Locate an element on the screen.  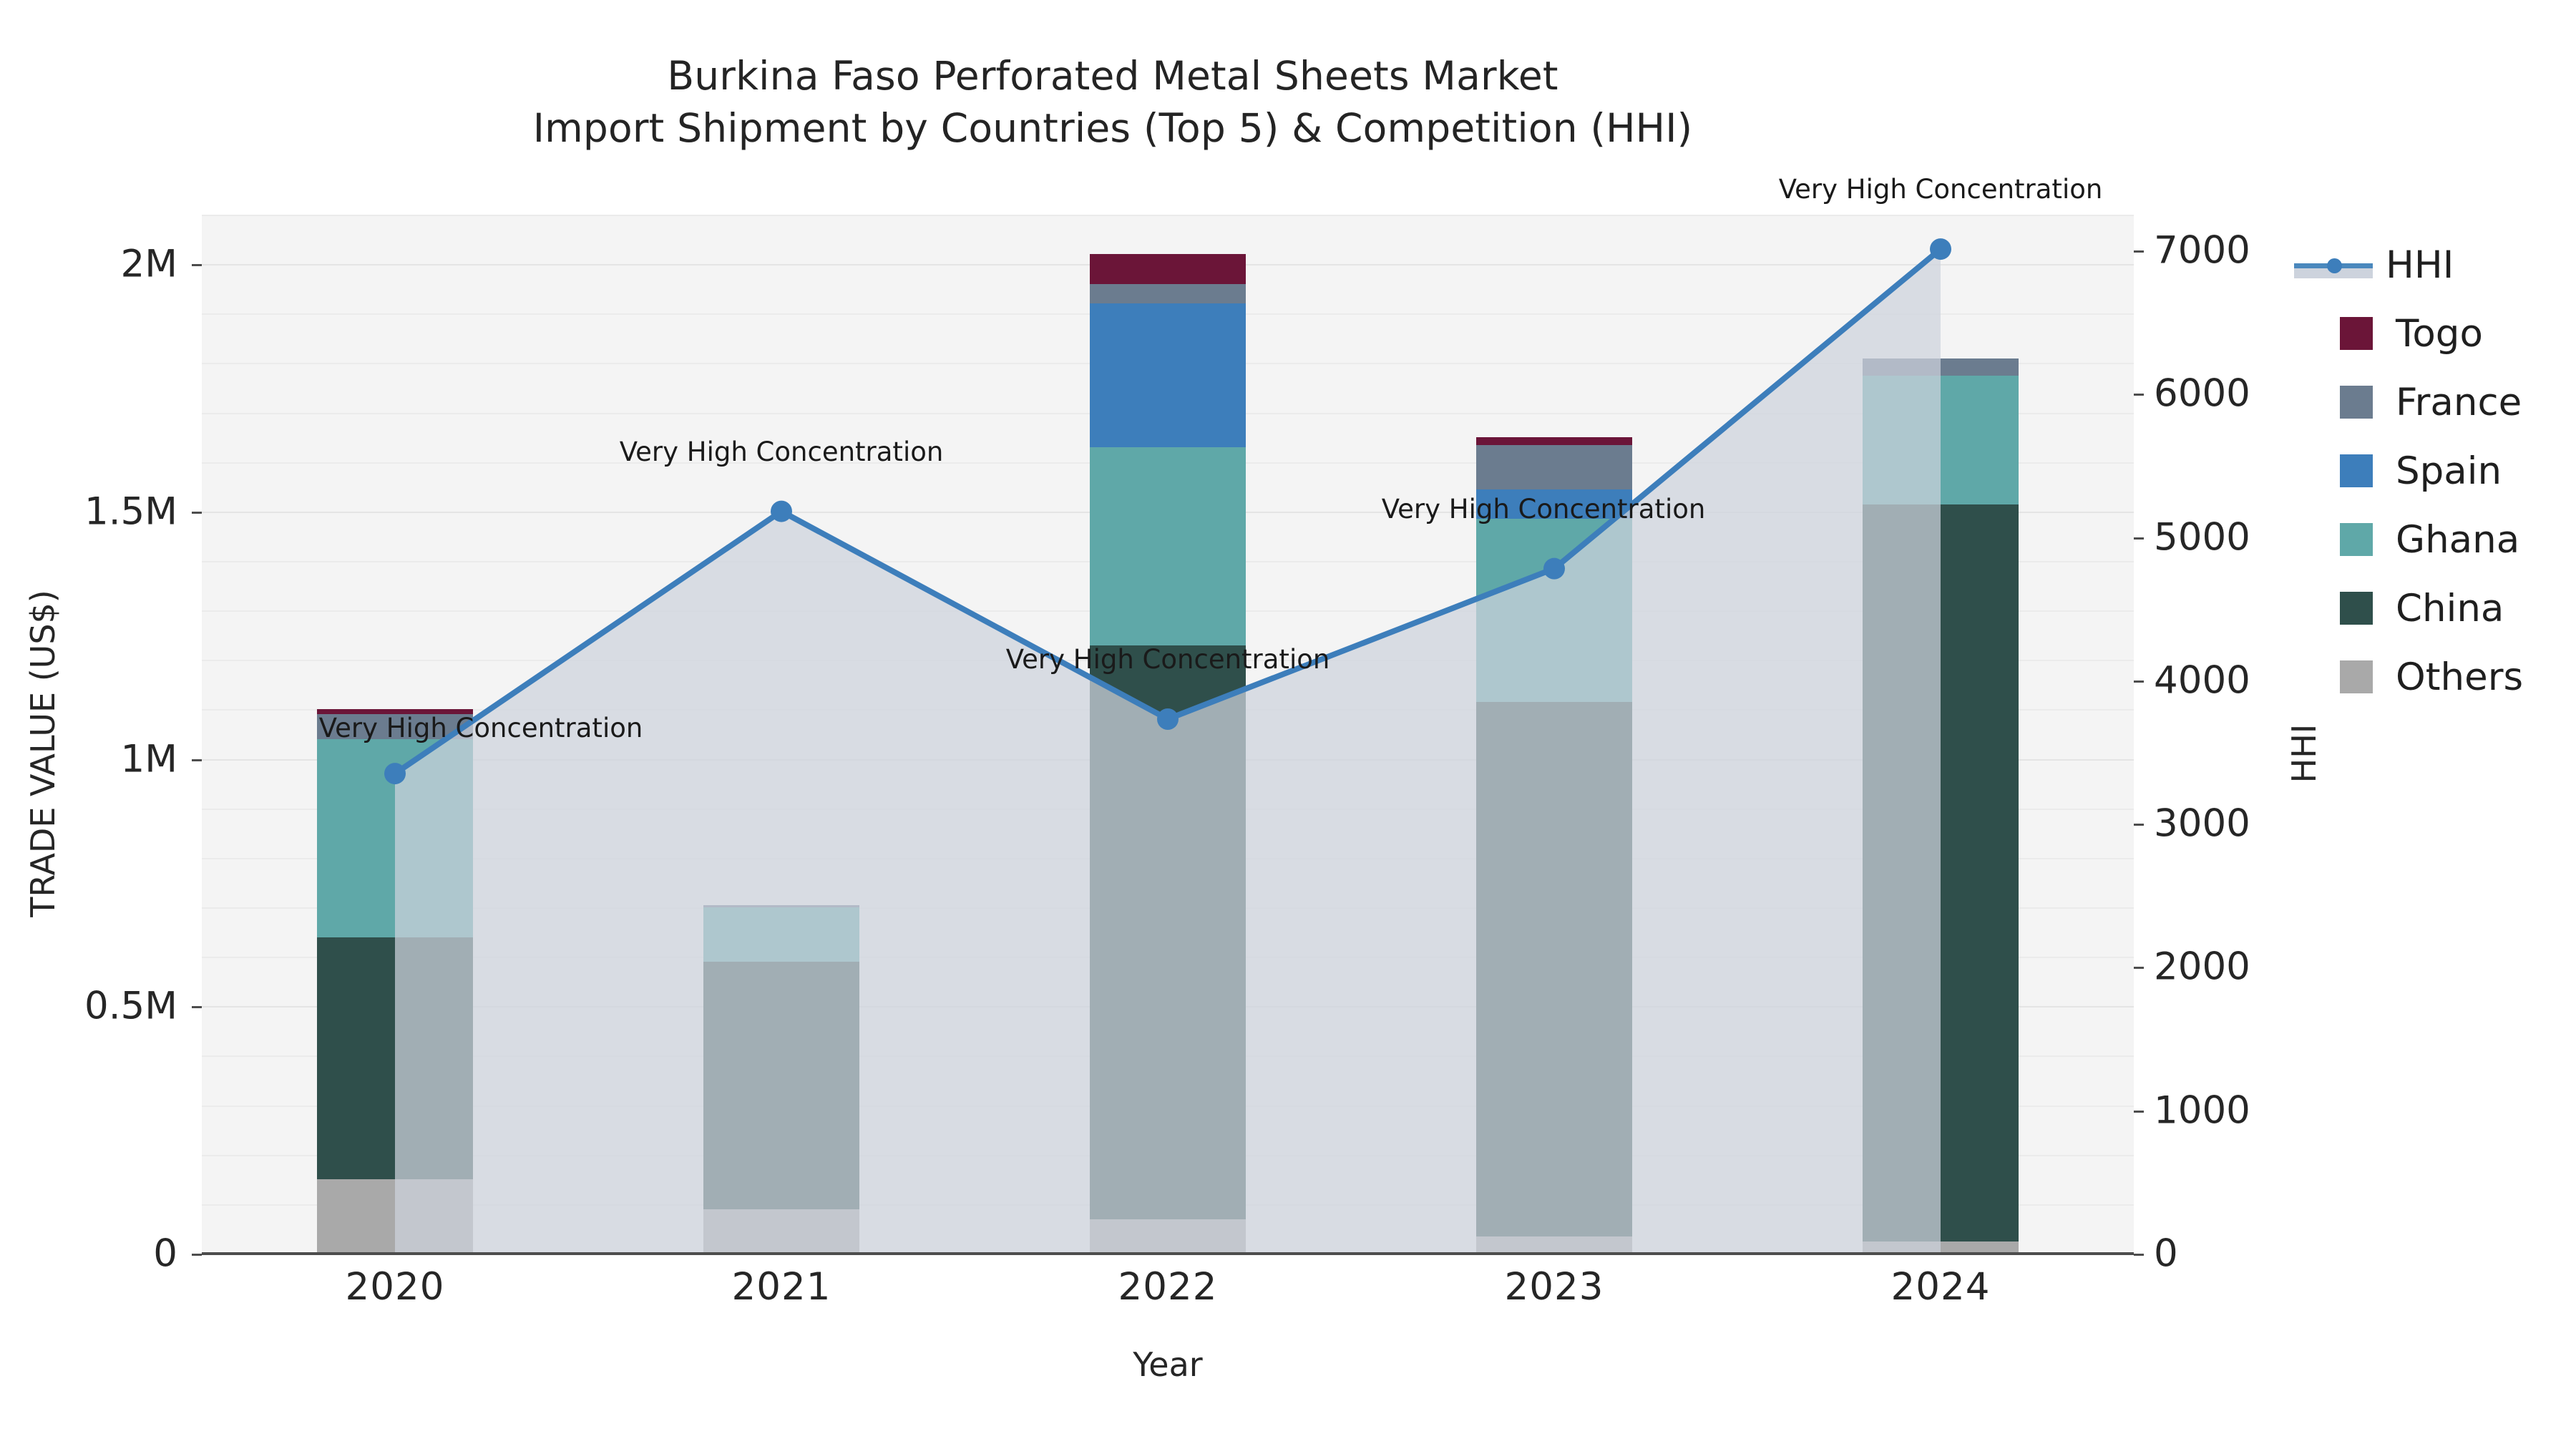
x-tick-2024: 2024 is located at coordinates (1940, 1287).